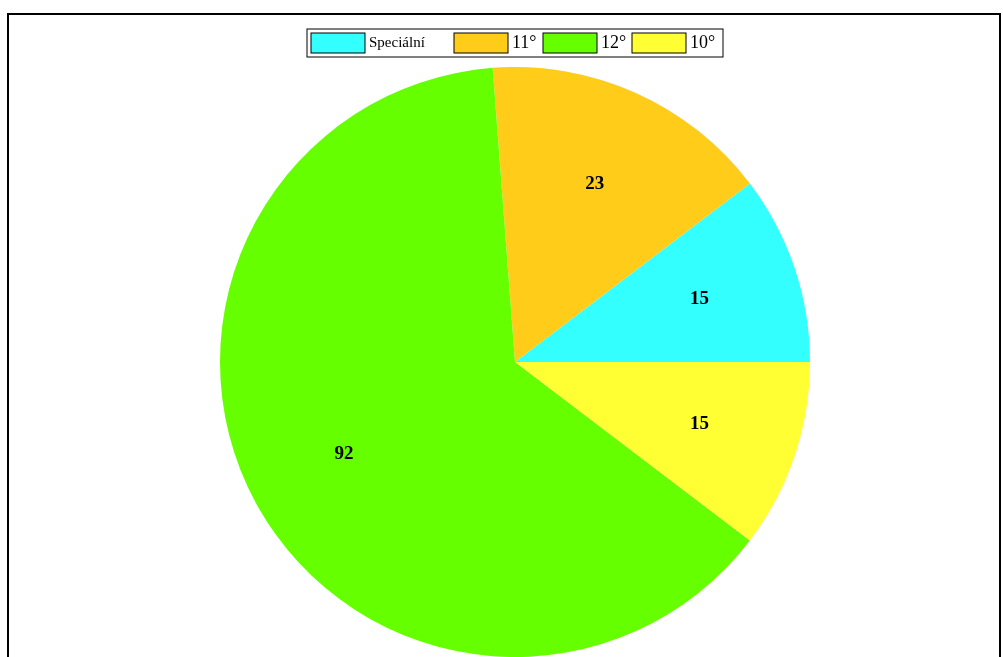 The height and width of the screenshot is (657, 1003). I want to click on data-label: 92, so click(344, 453).